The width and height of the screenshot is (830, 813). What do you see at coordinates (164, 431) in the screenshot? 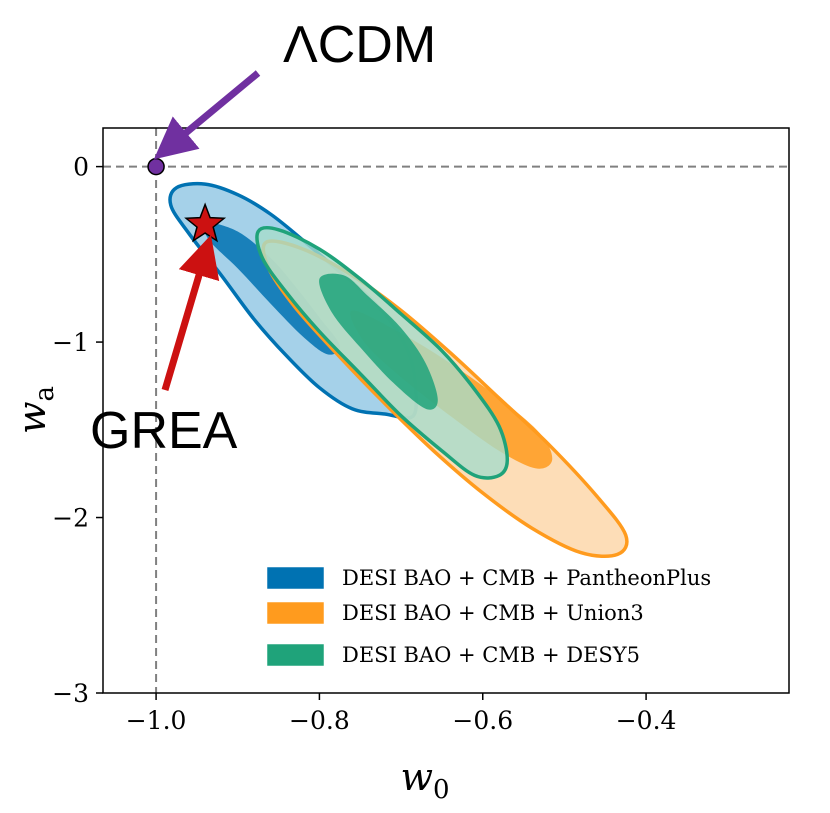
I see `grea-annotation: GREA` at bounding box center [164, 431].